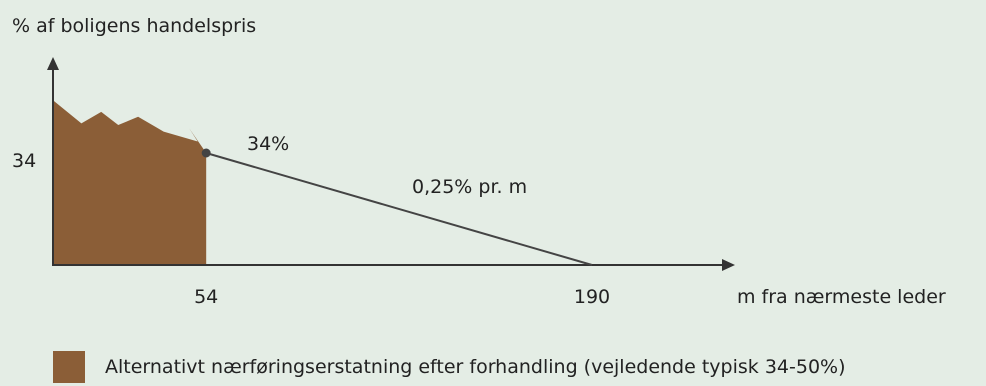  I want to click on compensation-line, so click(399, 209).